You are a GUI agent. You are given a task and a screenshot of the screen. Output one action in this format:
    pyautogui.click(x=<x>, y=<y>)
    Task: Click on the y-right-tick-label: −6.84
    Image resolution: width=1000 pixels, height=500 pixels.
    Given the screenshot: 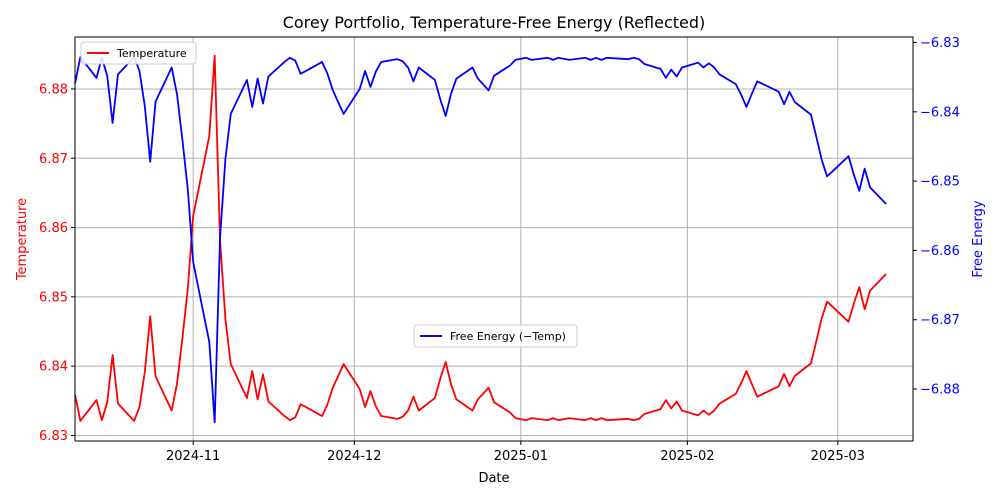 What is the action you would take?
    pyautogui.click(x=940, y=112)
    